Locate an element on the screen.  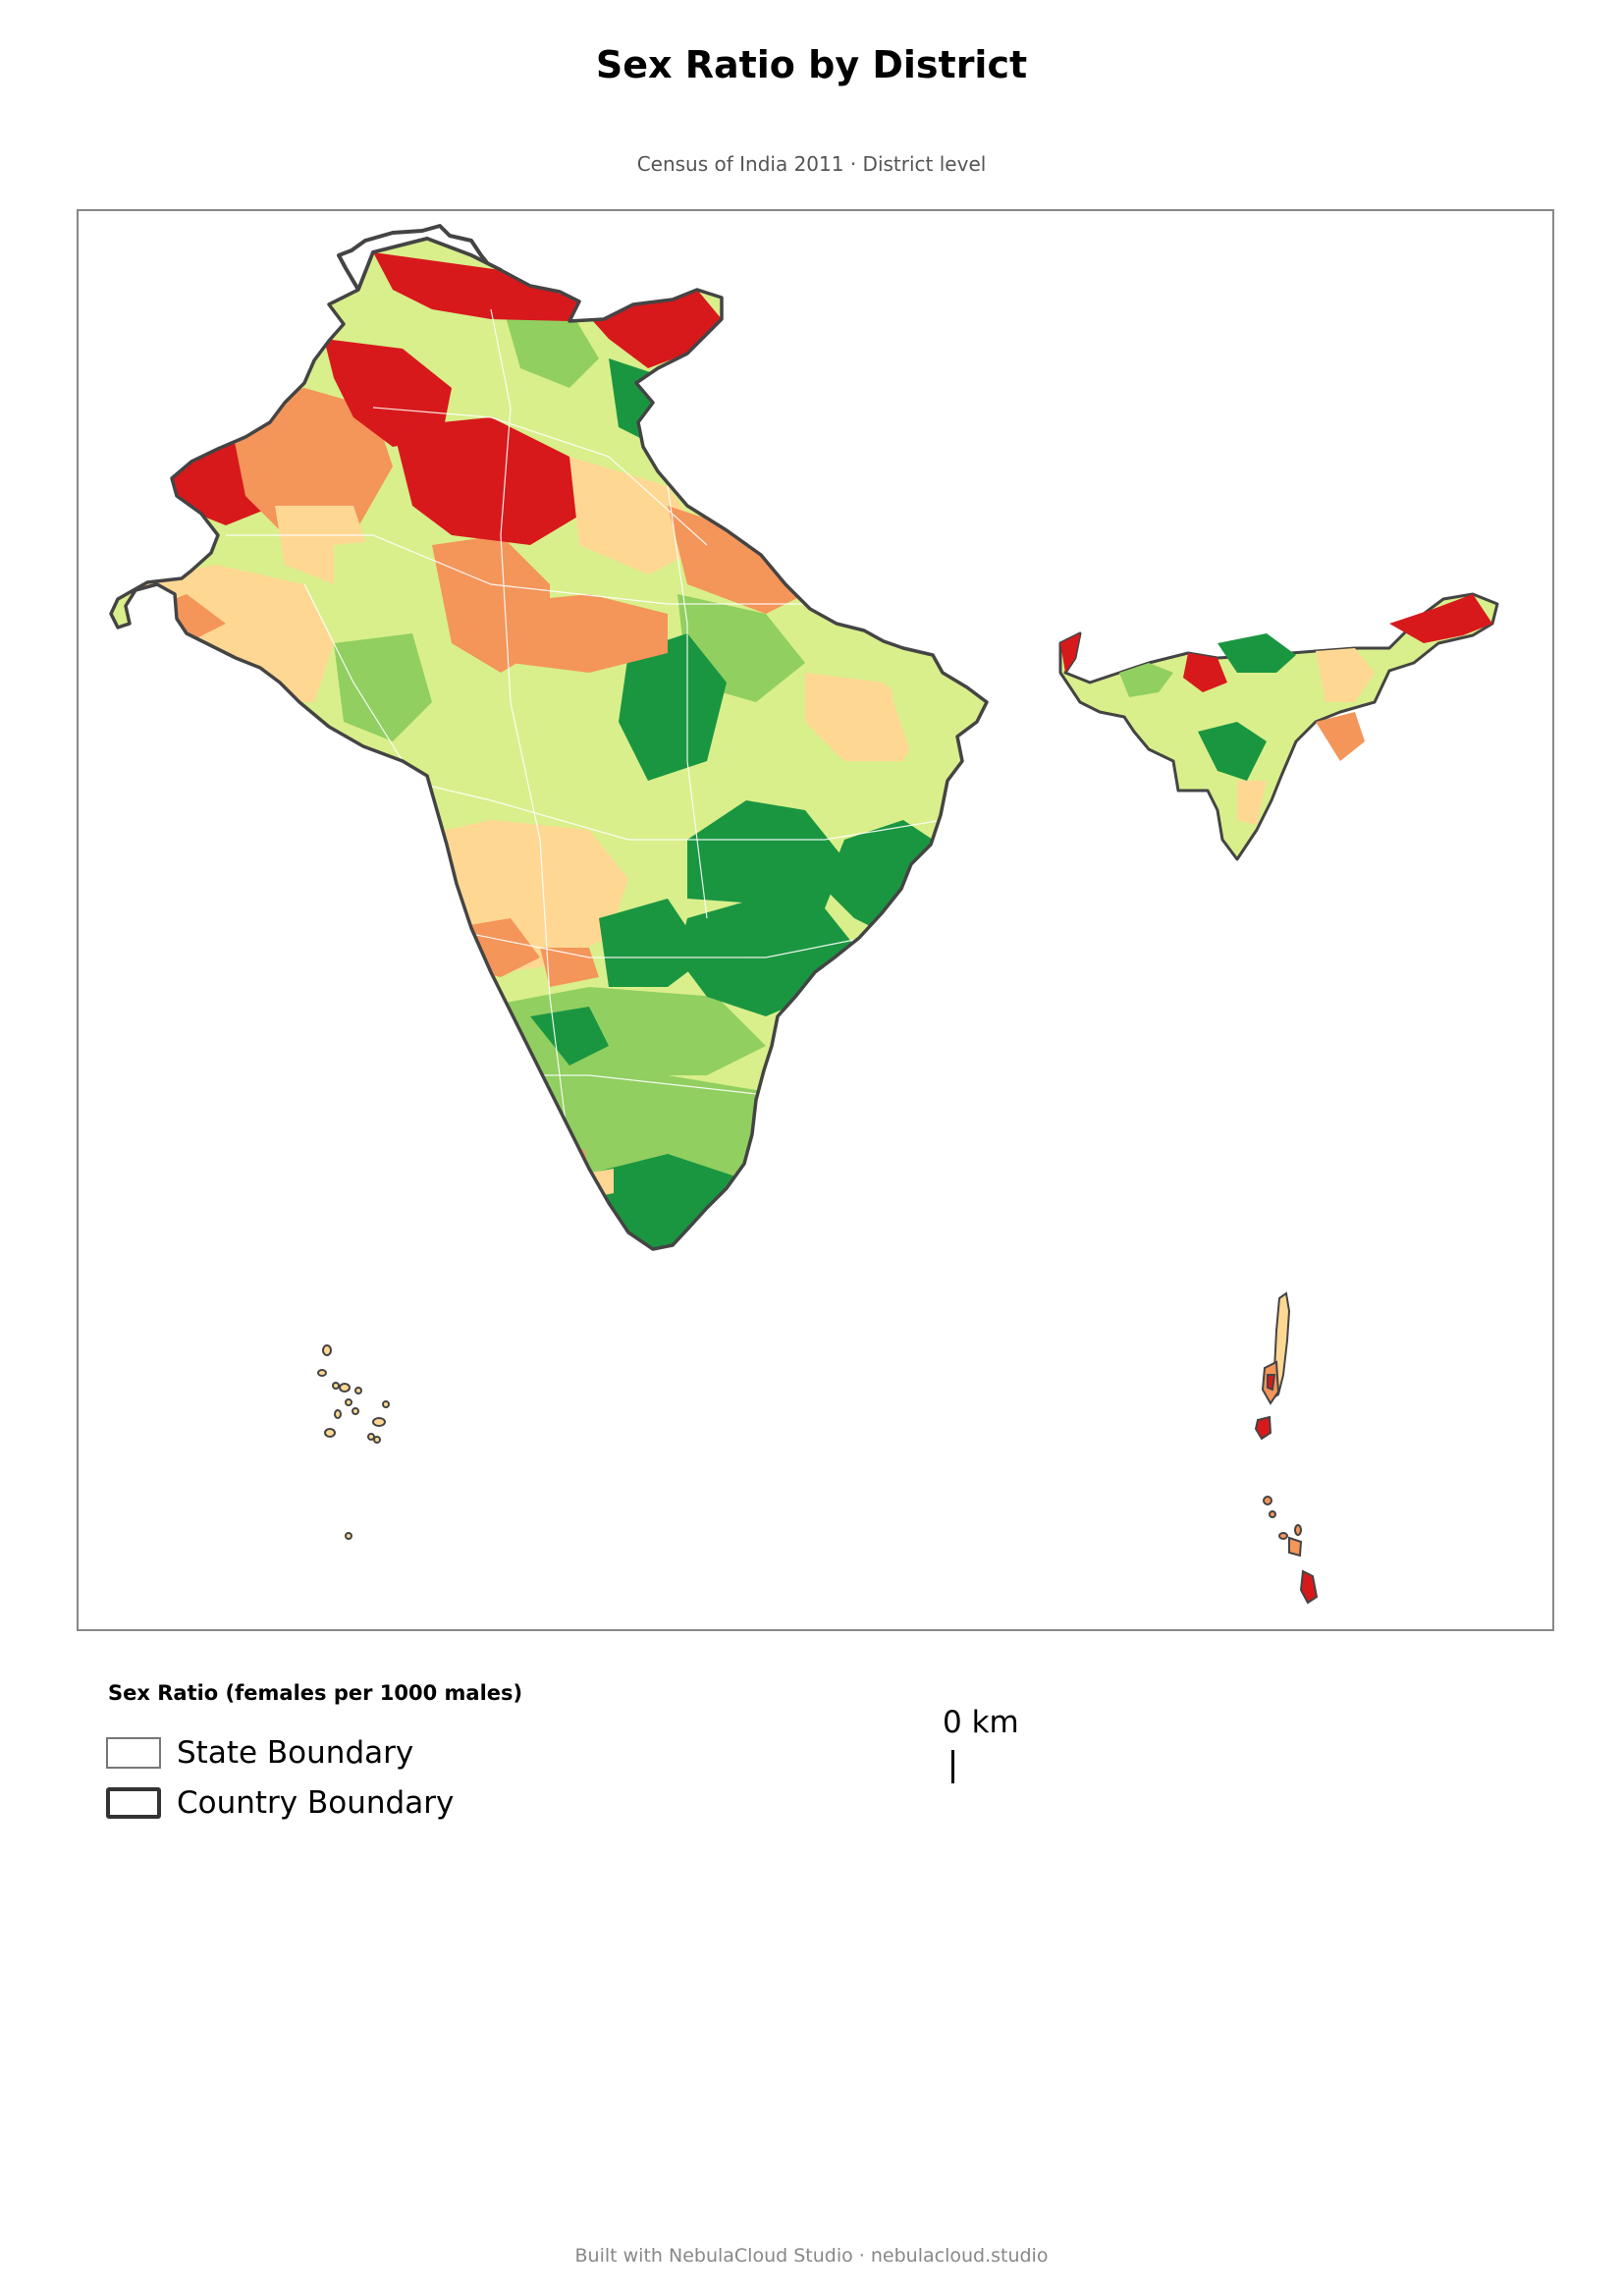
northeast-outline is located at coordinates (1278, 726).